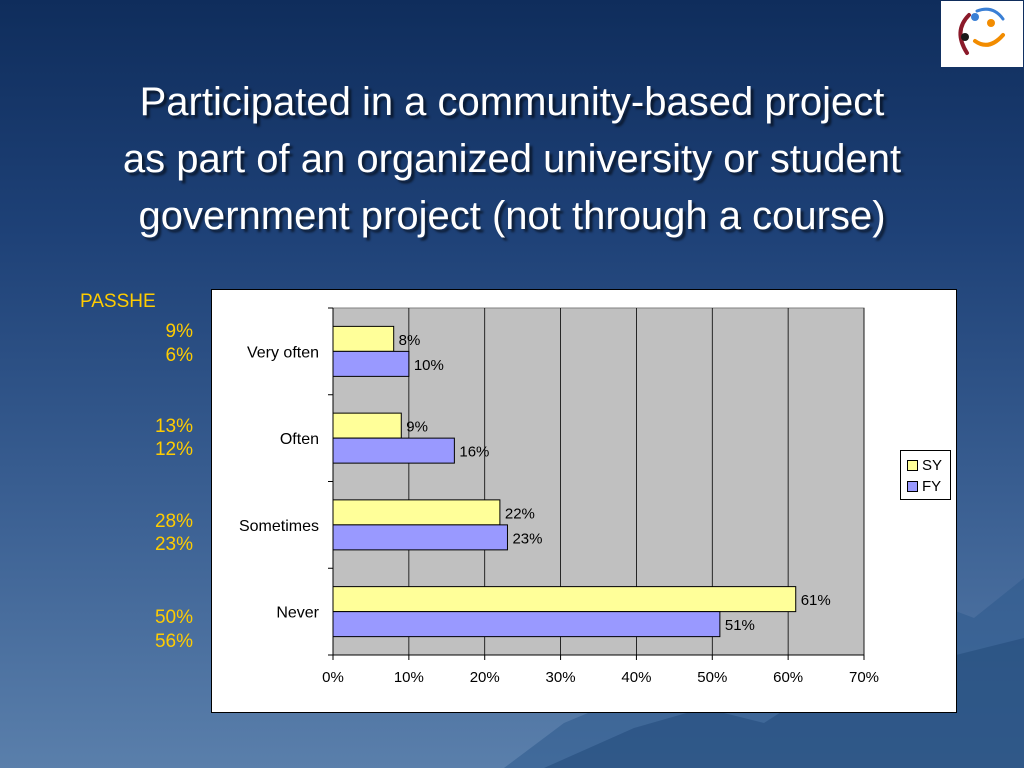 This screenshot has height=768, width=1024. What do you see at coordinates (712, 677) in the screenshot?
I see `x-tick-label: 50%` at bounding box center [712, 677].